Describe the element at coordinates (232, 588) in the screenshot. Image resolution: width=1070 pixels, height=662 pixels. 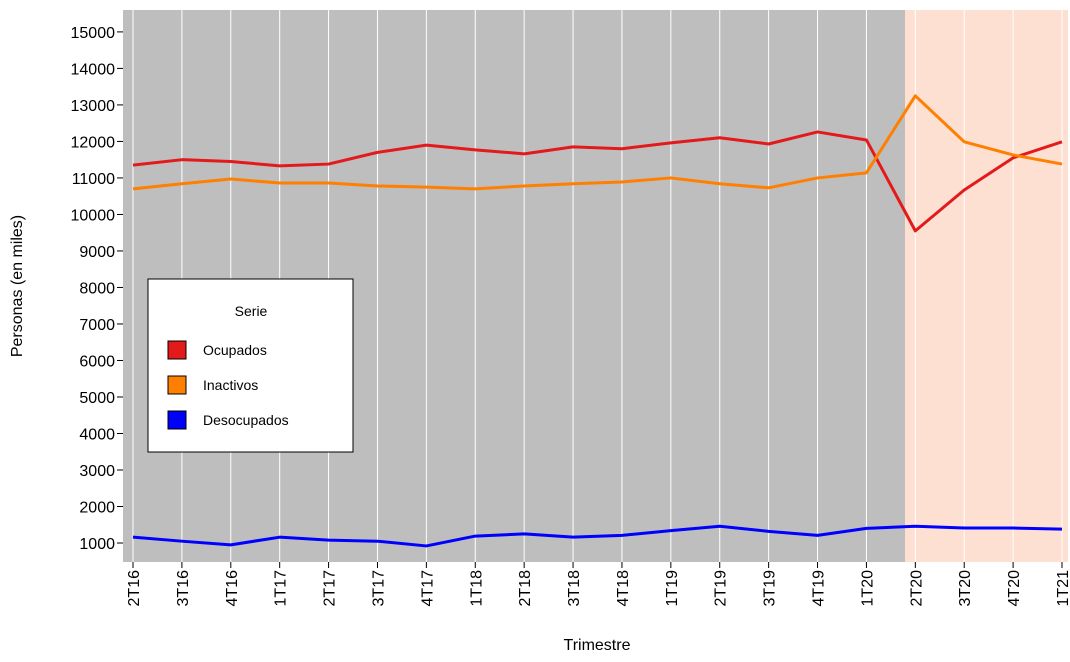
I see `x-tick-label: 4T16` at that location.